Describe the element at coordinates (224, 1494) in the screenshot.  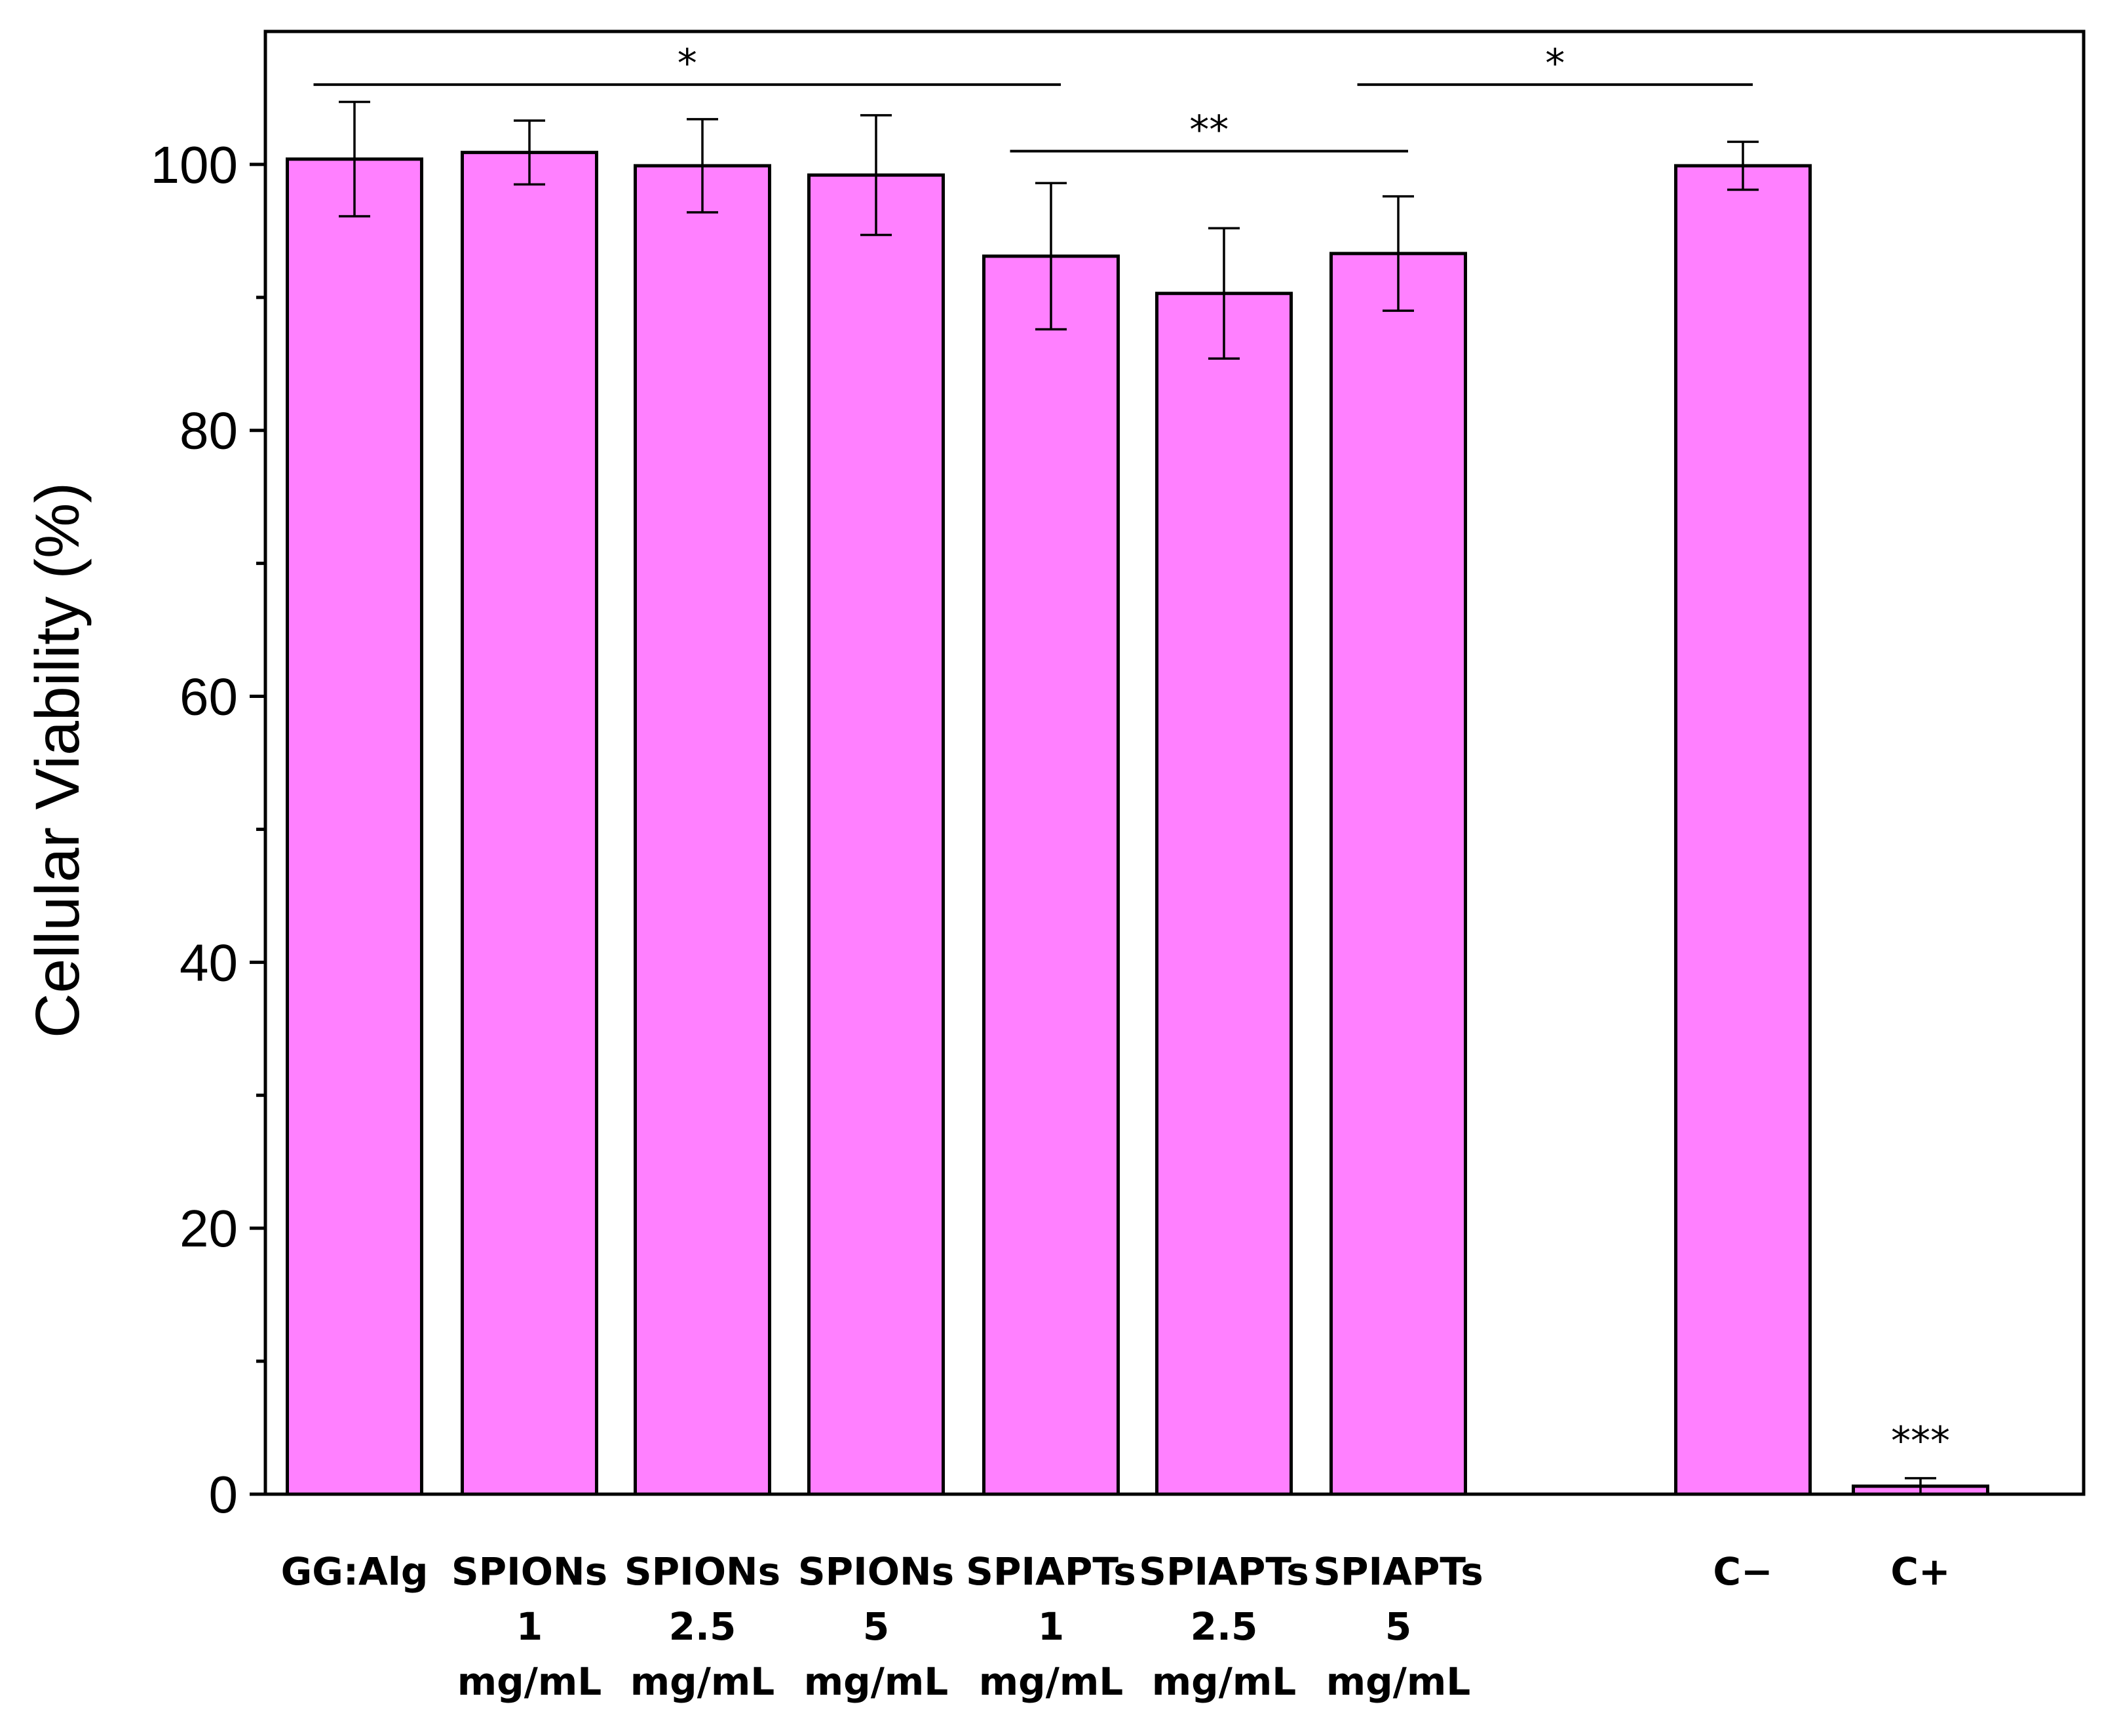
I see `y-tick-label: 0` at that location.